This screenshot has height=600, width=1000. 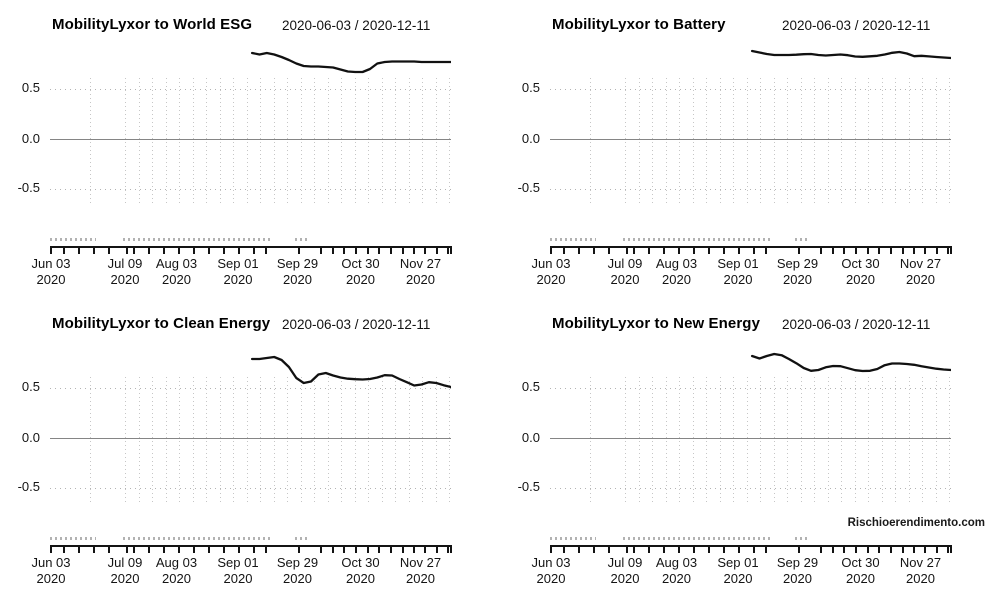 What do you see at coordinates (51, 263) in the screenshot?
I see `x-axis-label-date: Jun 03` at bounding box center [51, 263].